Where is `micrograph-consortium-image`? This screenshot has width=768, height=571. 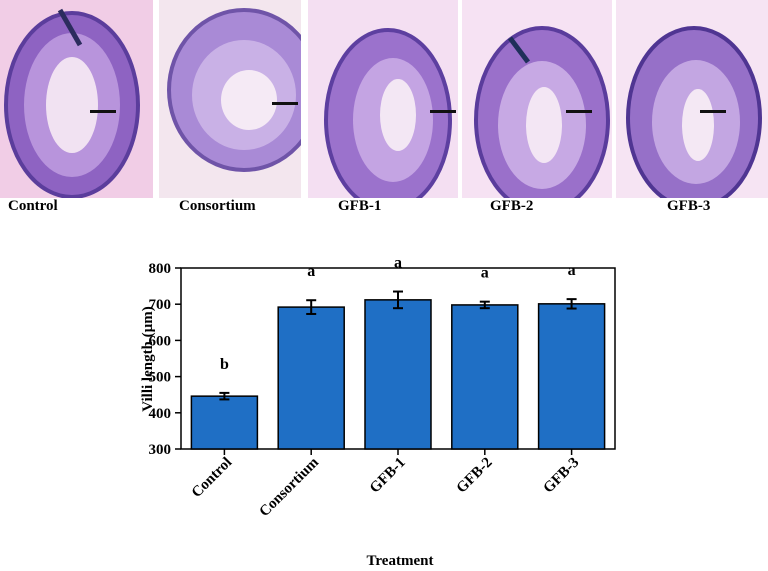 micrograph-consortium-image is located at coordinates (230, 99).